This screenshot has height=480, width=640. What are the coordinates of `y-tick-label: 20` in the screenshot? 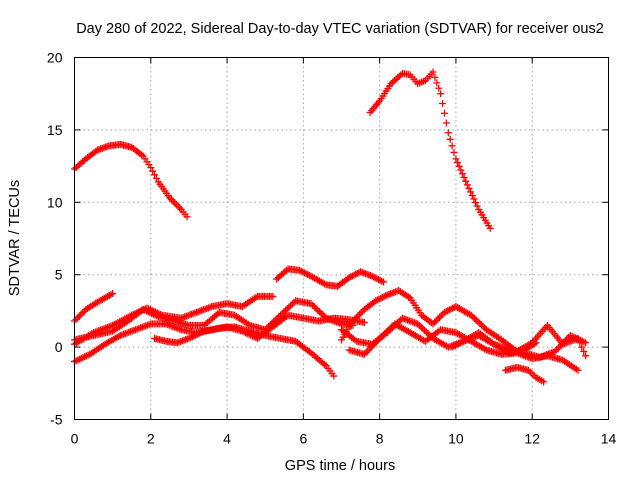 It's located at (55, 58).